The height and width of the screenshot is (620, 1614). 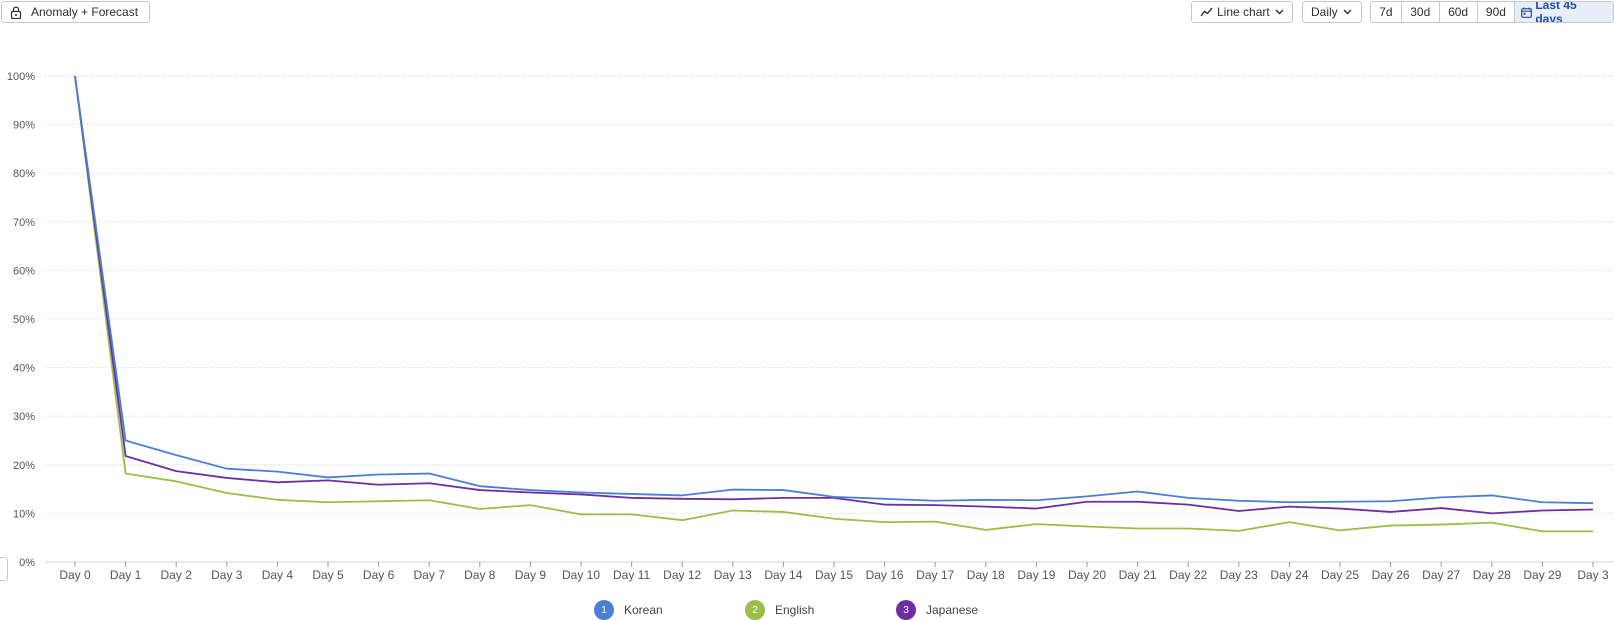 I want to click on x-tick-label: Day 16, so click(x=885, y=575).